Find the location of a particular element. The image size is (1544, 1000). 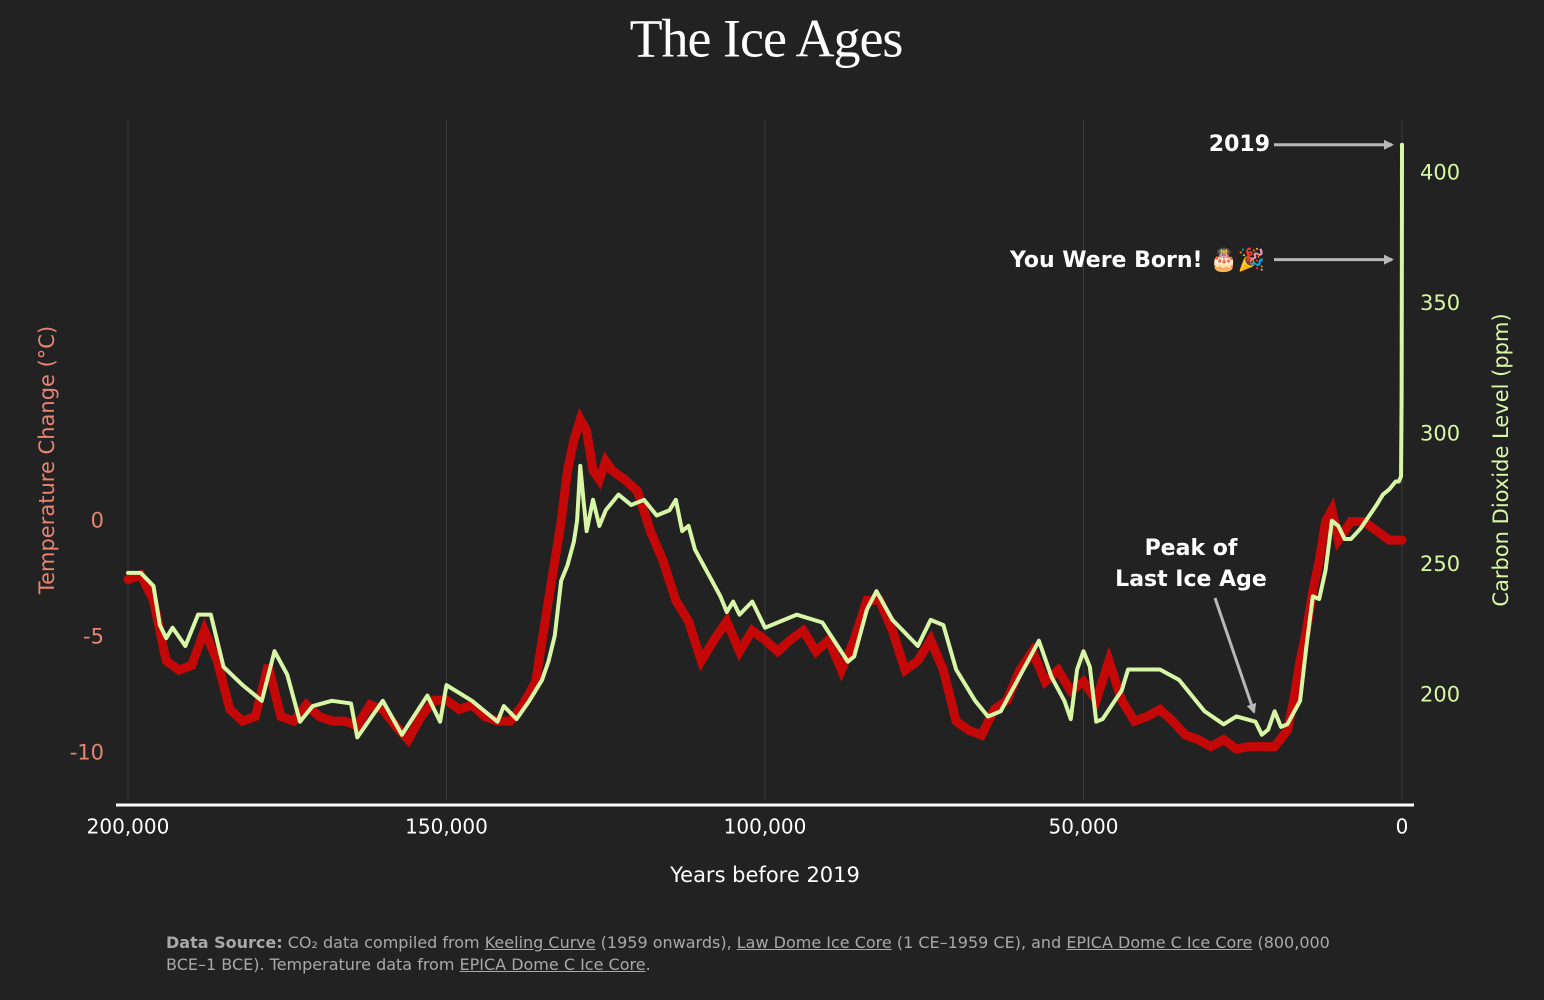

annotation: Last Ice Age is located at coordinates (1191, 579).